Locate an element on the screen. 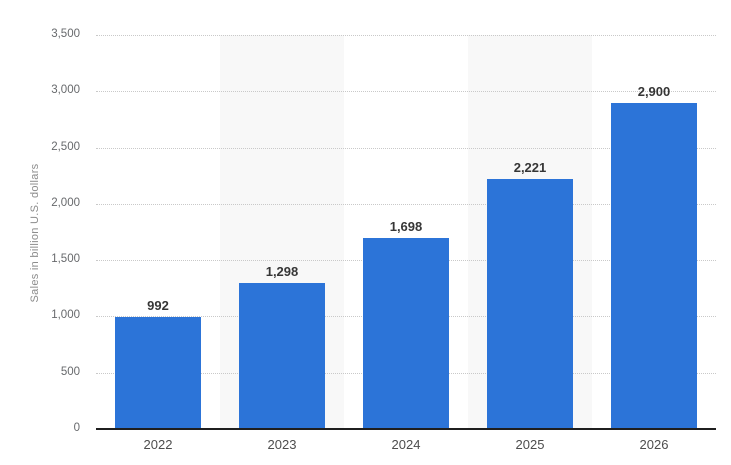  value-label-2024: 1,698 is located at coordinates (406, 226).